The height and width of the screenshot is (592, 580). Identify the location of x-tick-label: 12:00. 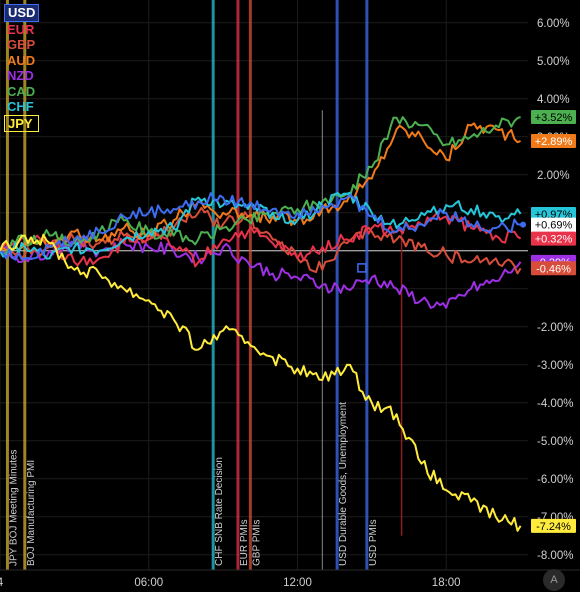
(297, 583).